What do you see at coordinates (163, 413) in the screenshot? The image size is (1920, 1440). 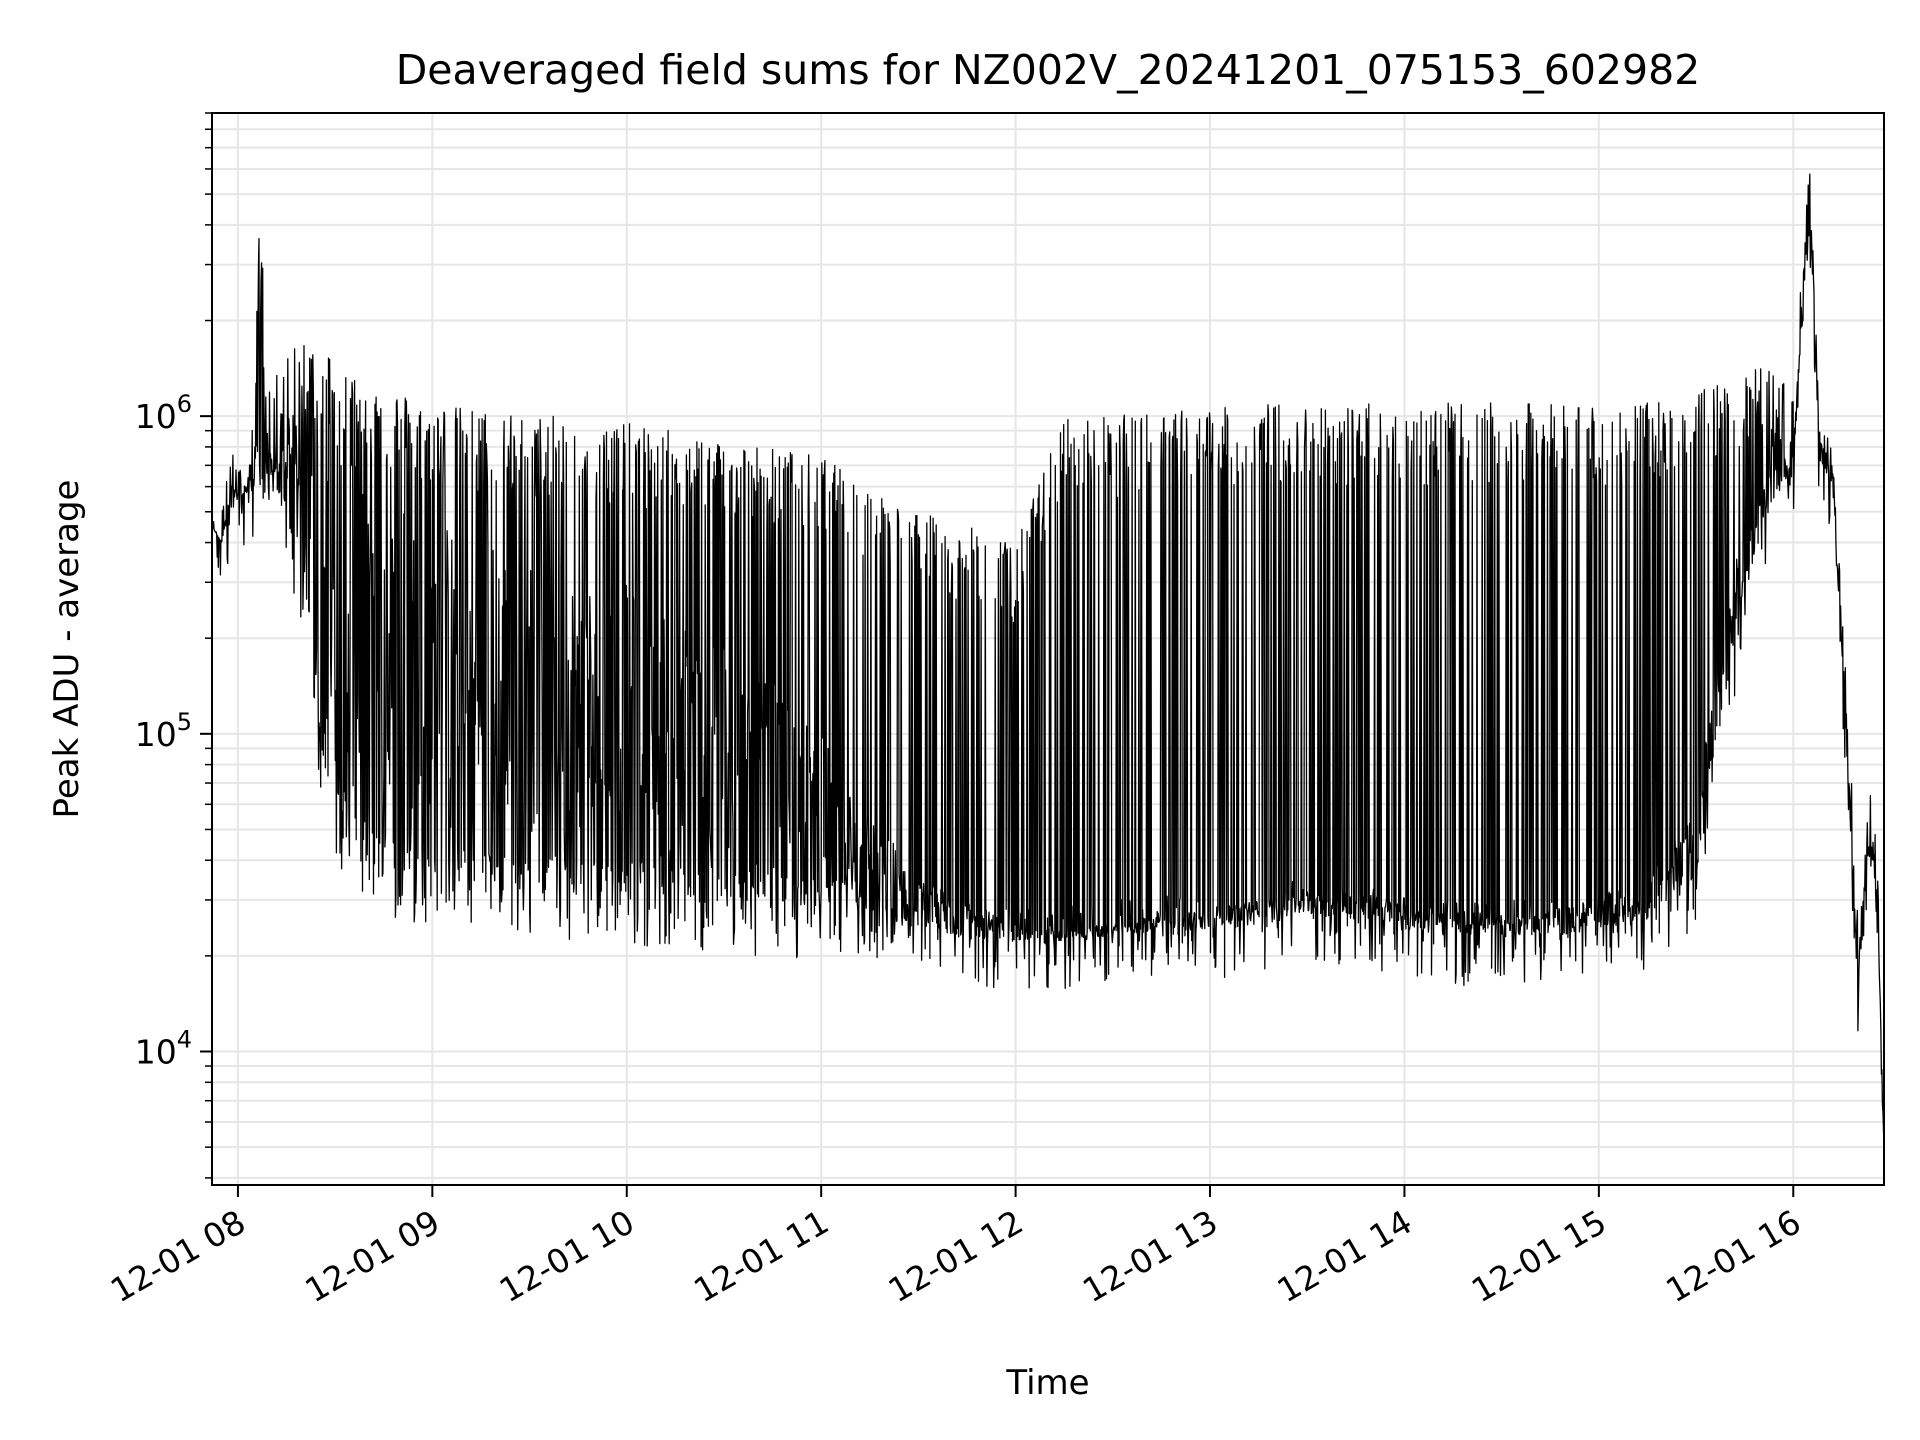 I see `y-tick-label: 10⁶` at bounding box center [163, 413].